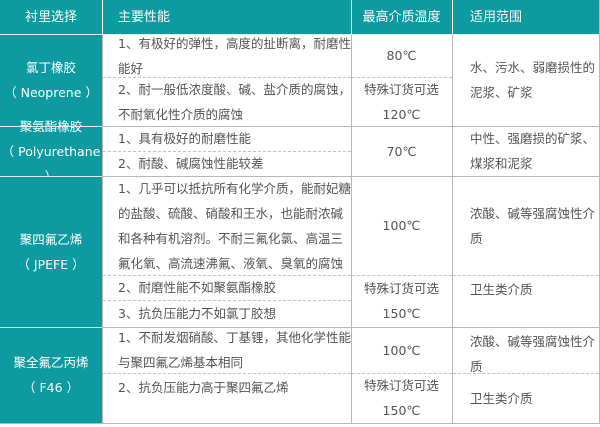 This screenshot has height=427, width=600. Describe the element at coordinates (525, 80) in the screenshot. I see `application-scope: 水、污水、弱磨损性的 泥浆、矿浆` at that location.